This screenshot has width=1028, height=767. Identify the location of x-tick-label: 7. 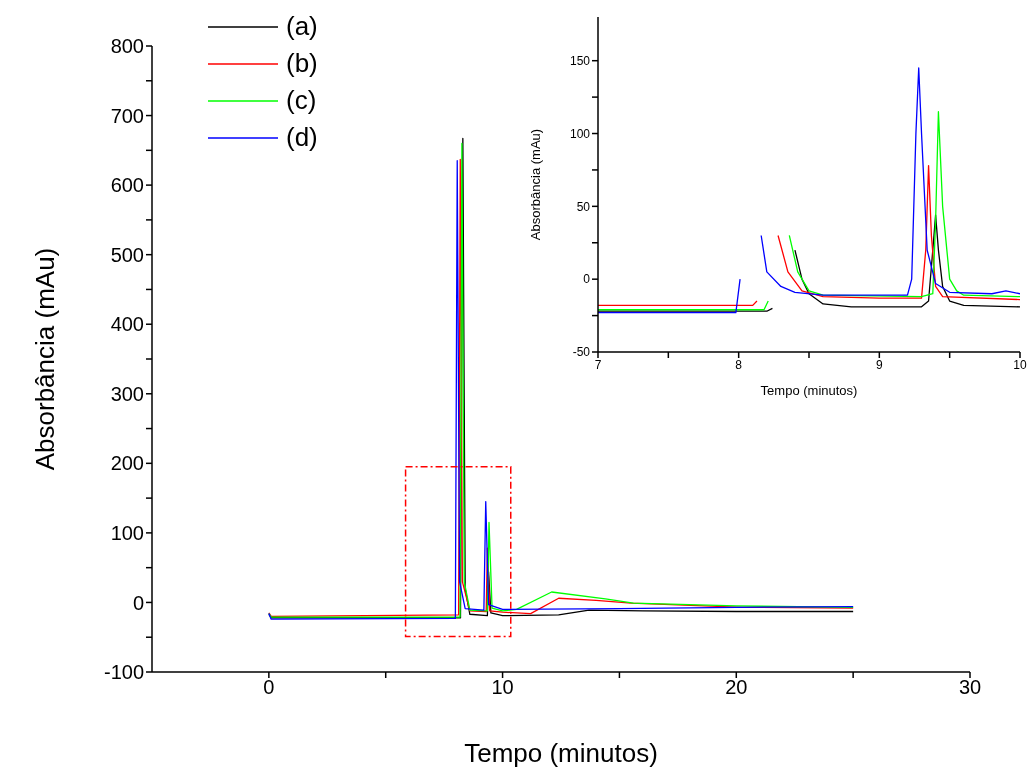
(598, 364).